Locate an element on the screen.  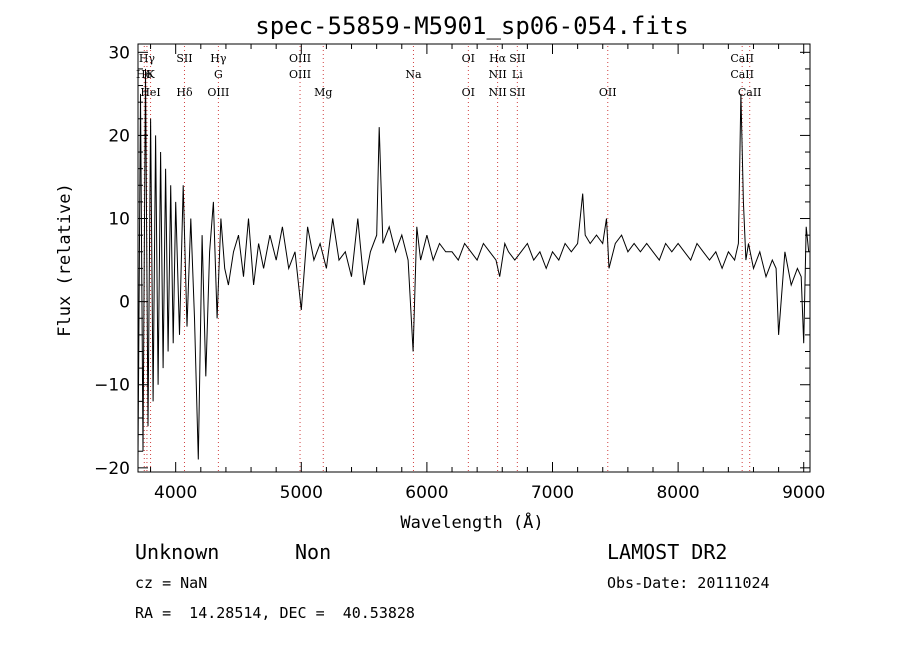
obs-date: Obs-Date: 20111024 is located at coordinates (688, 583).